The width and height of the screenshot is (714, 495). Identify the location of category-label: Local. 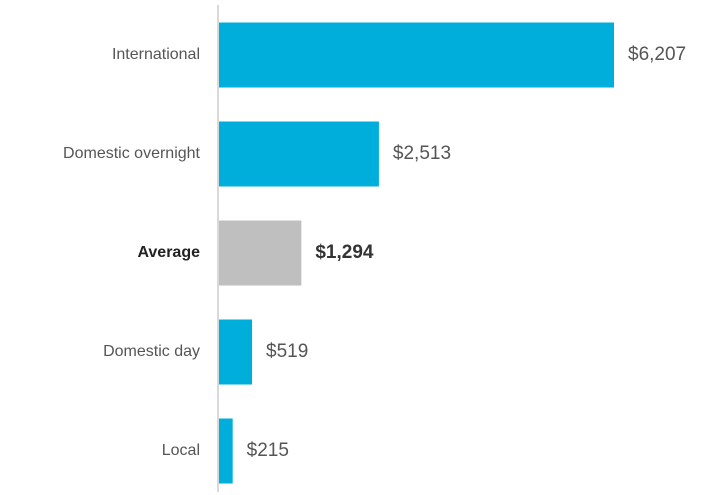
(181, 450).